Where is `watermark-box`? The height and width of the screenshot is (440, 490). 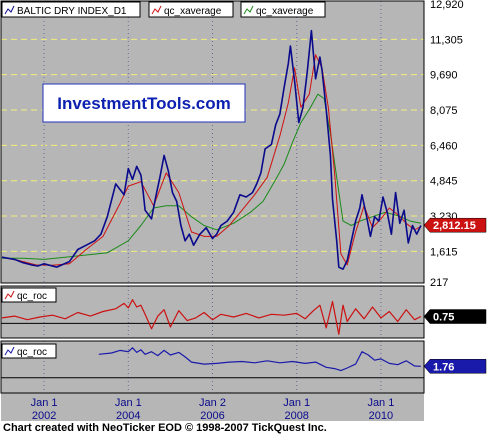
watermark-box is located at coordinates (144, 103).